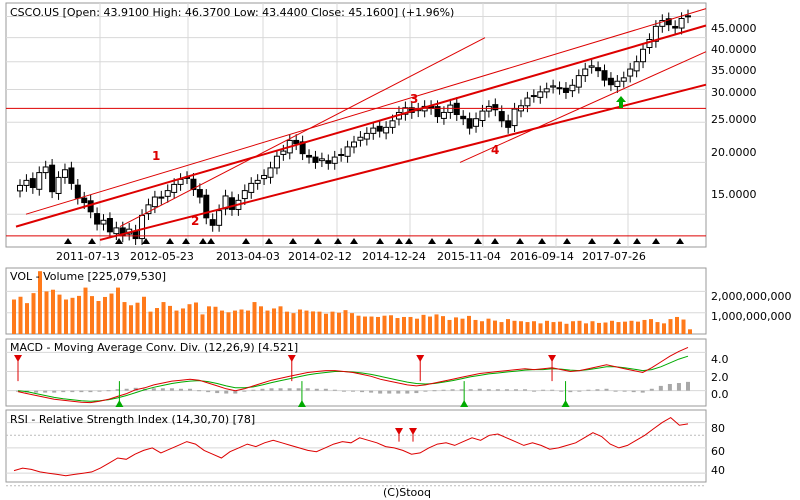  I want to click on price-ytick-label: 25.0000, so click(734, 119).